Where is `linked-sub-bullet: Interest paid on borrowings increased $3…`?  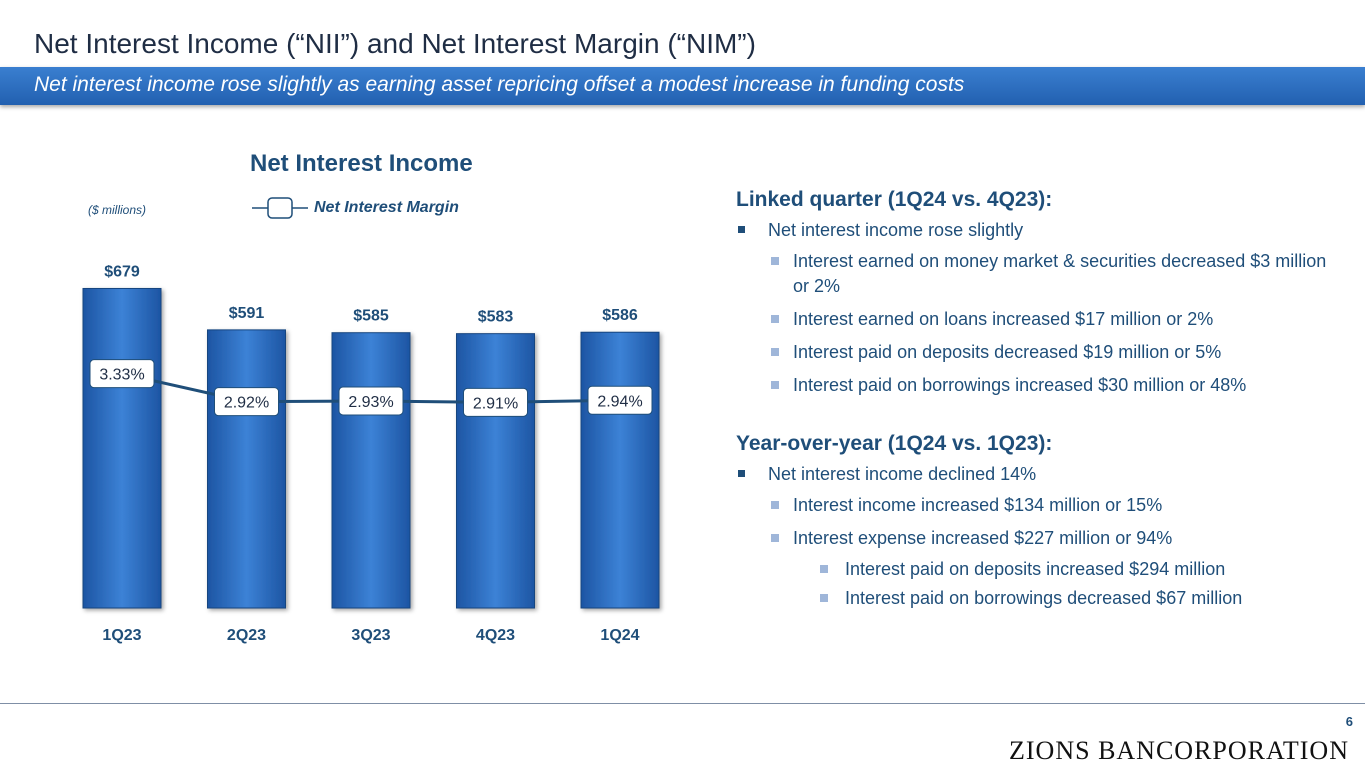
linked-sub-bullet: Interest paid on borrowings increased $3… is located at coordinates (1041, 385).